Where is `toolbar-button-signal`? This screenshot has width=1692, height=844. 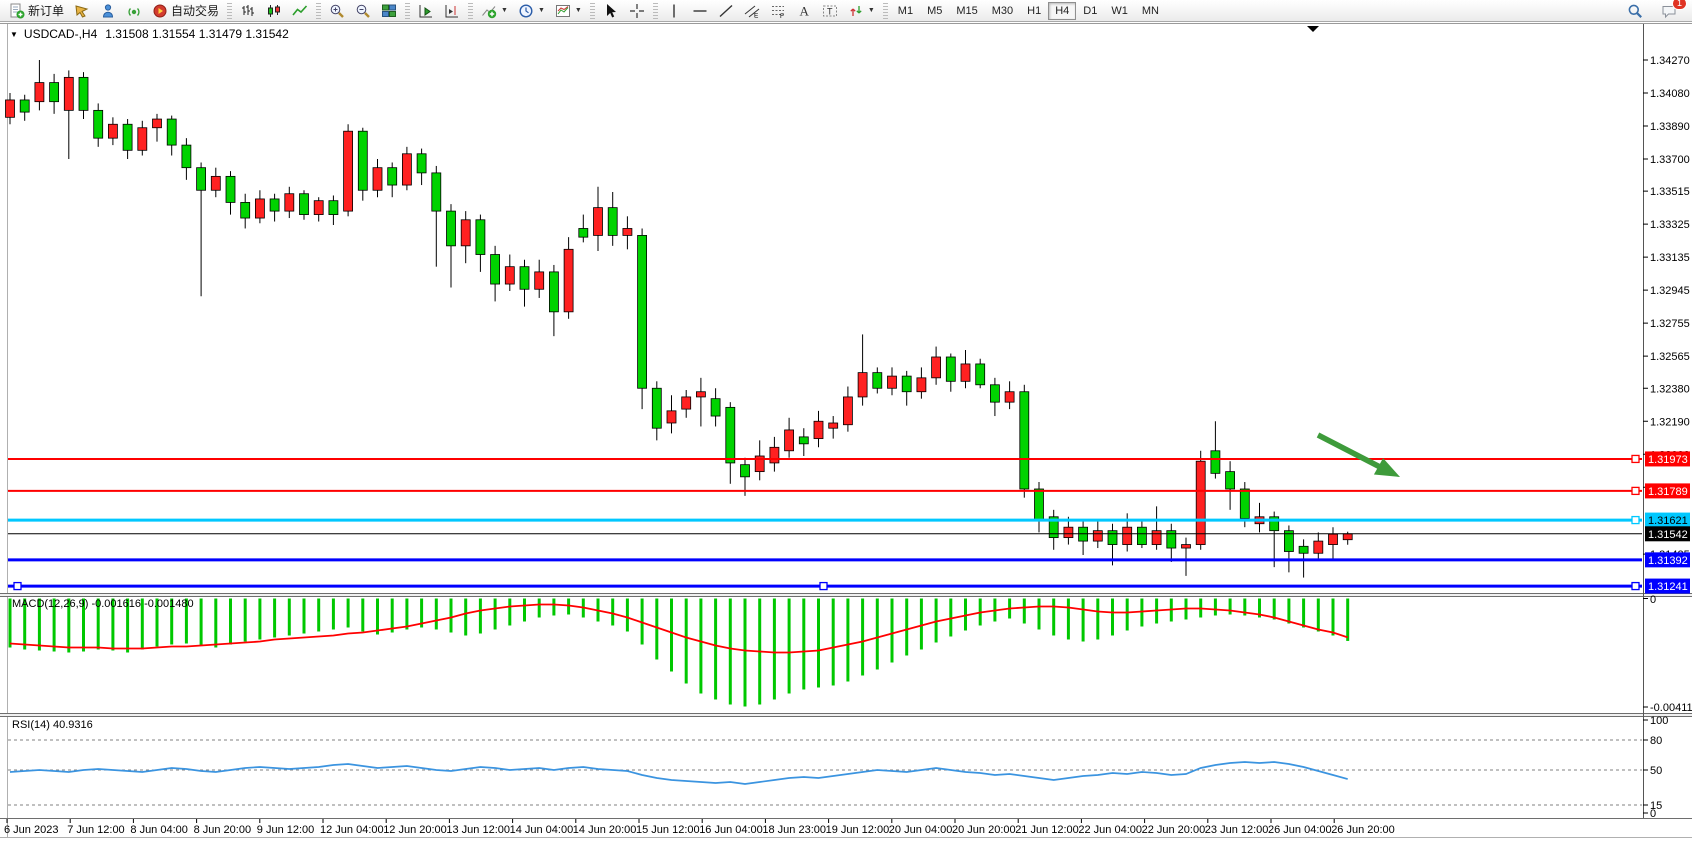 toolbar-button-signal is located at coordinates (134, 11).